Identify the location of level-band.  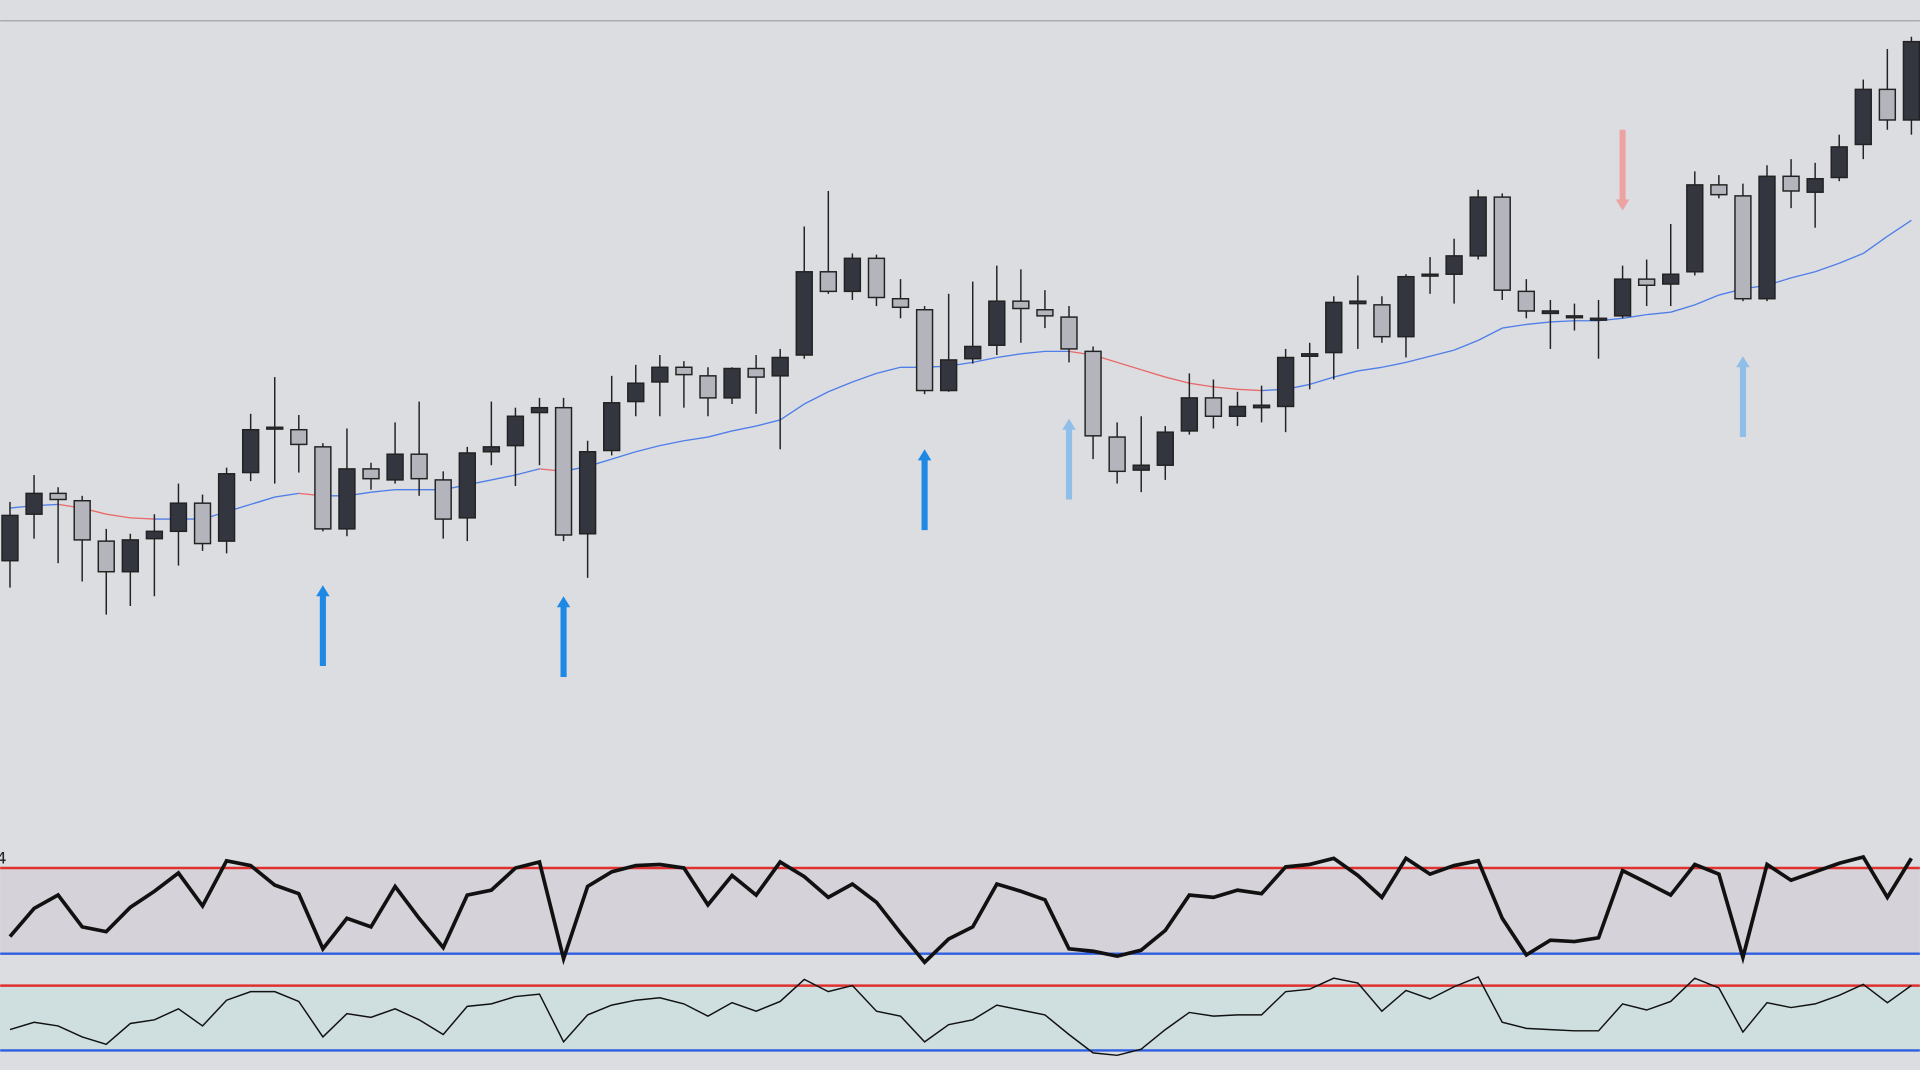
(960, 1018).